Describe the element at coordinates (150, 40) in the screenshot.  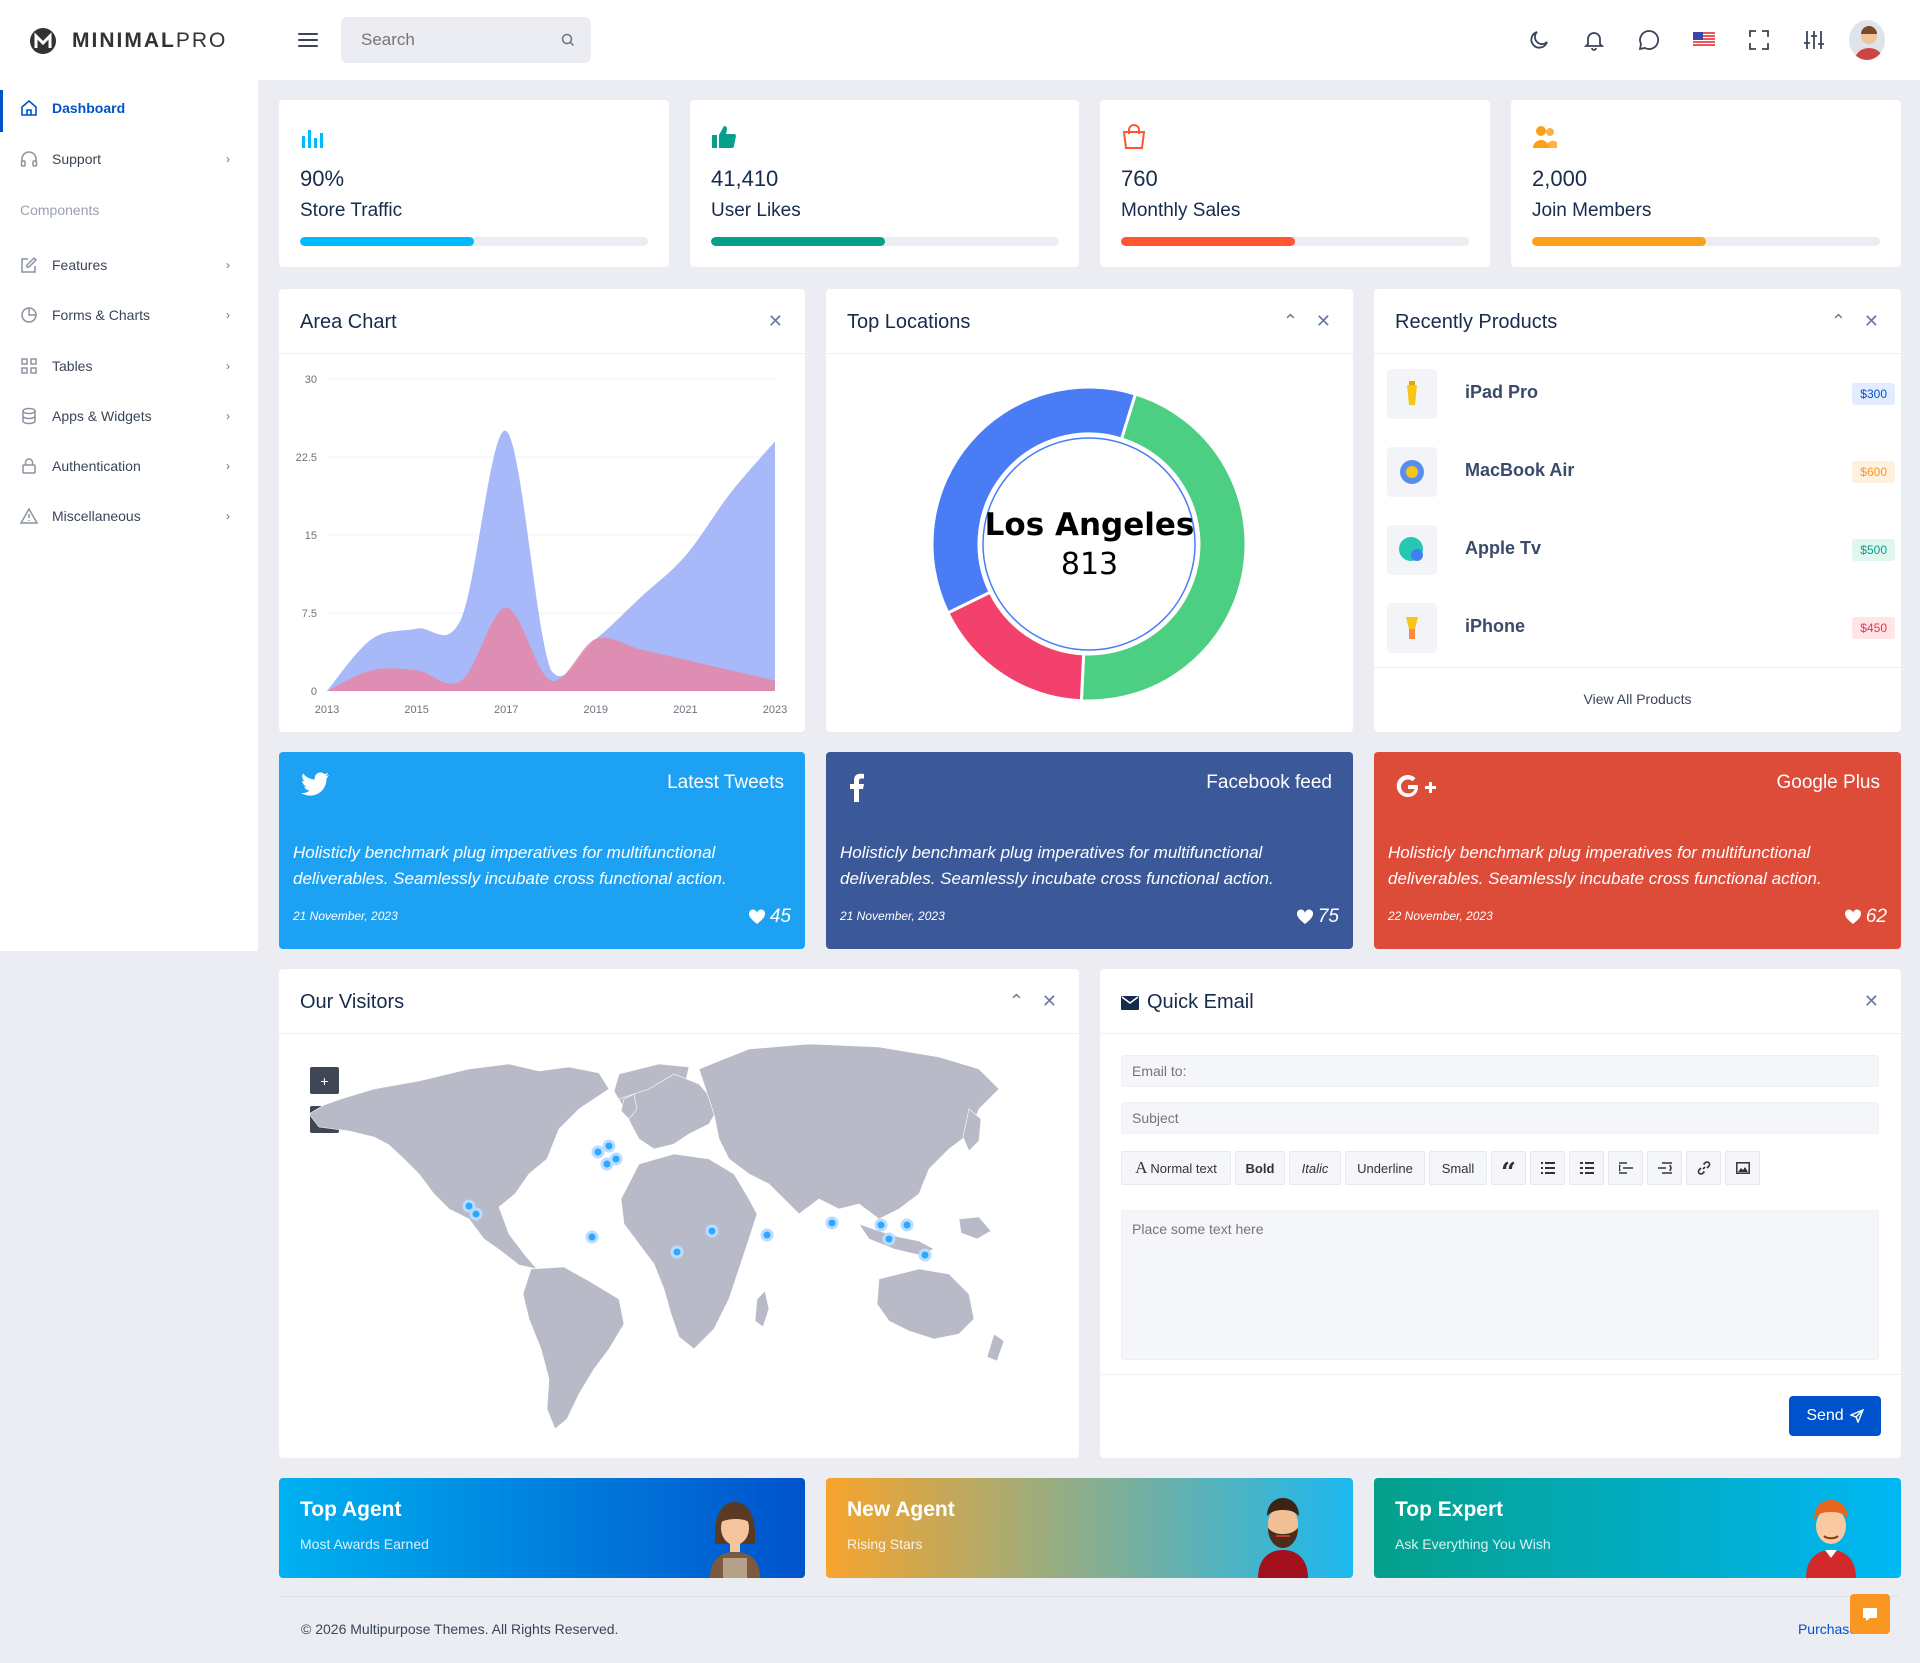
I see `brand-name: MINIMALPRO` at that location.